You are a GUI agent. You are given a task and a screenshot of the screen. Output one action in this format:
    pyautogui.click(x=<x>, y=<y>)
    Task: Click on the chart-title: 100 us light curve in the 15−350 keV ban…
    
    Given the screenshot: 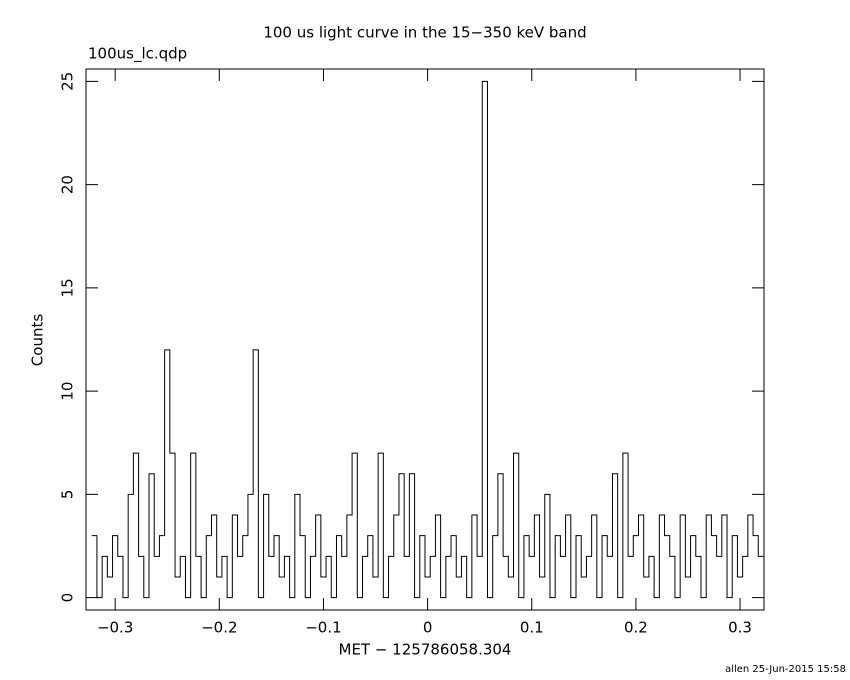 What is the action you would take?
    pyautogui.click(x=424, y=33)
    